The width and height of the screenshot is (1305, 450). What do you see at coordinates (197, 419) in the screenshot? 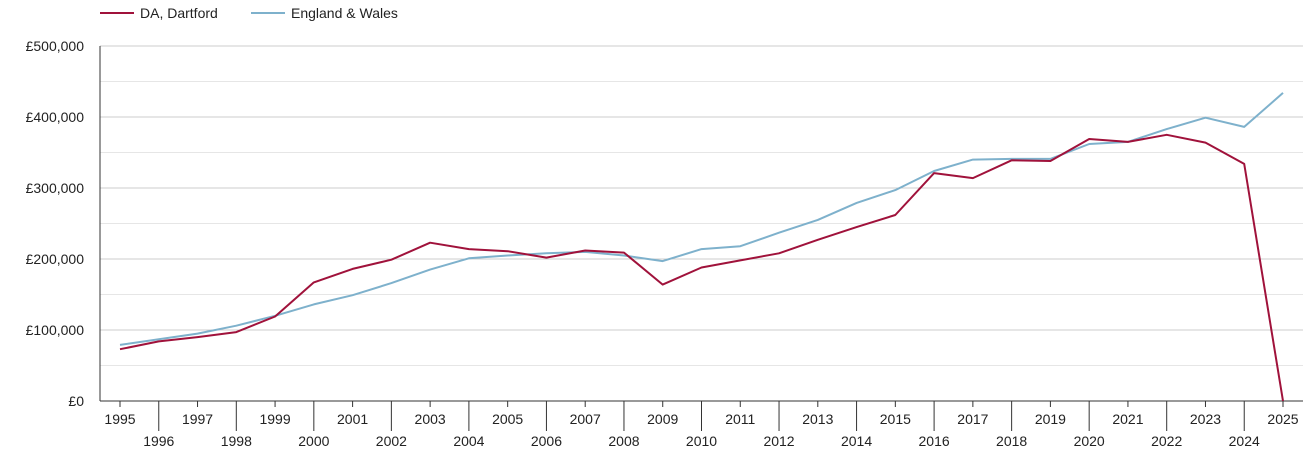
I see `x-tick-label: 1997` at bounding box center [197, 419].